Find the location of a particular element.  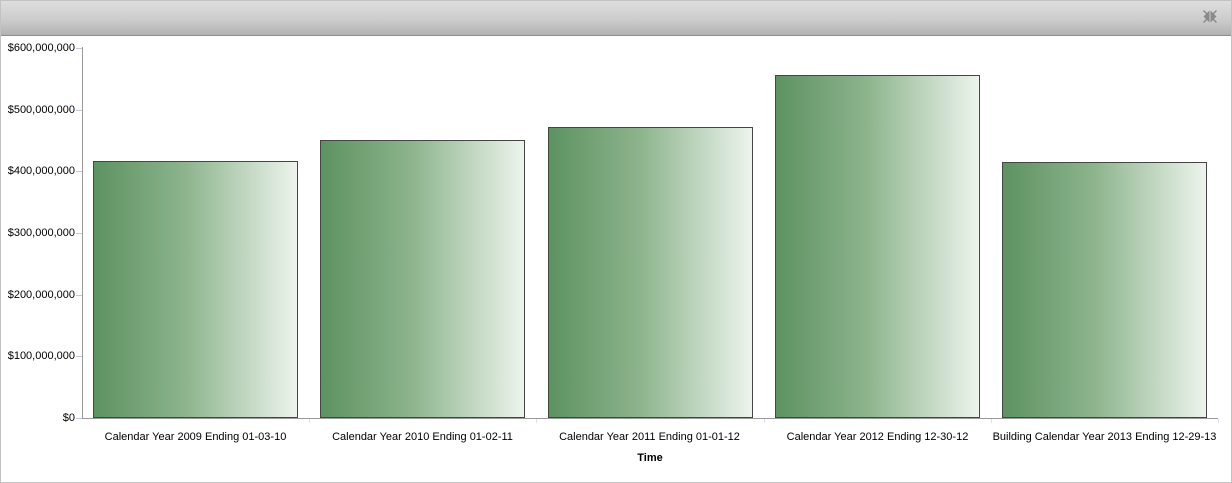

x-axis-title: Time is located at coordinates (650, 458).